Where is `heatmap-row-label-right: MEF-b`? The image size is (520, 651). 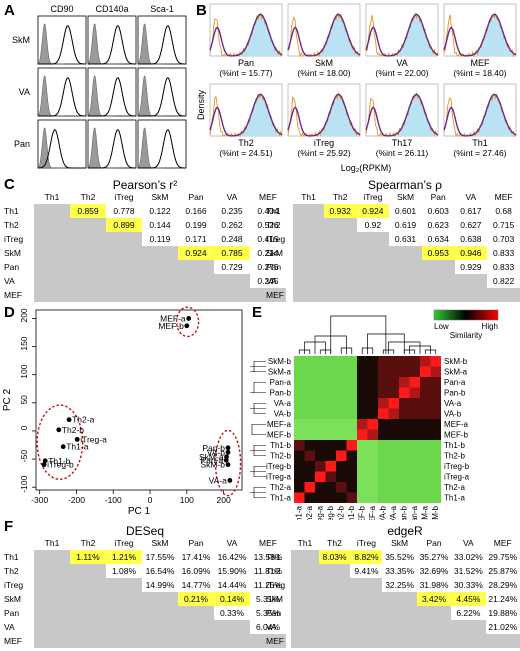 heatmap-row-label-right: MEF-b is located at coordinates (456, 434).